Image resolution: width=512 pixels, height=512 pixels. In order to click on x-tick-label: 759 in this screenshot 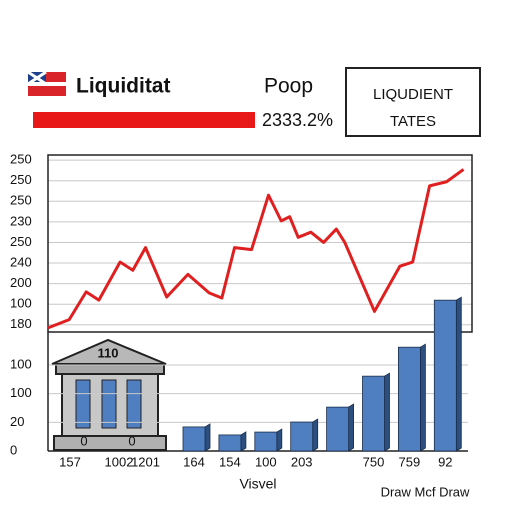, I will do `click(410, 461)`.